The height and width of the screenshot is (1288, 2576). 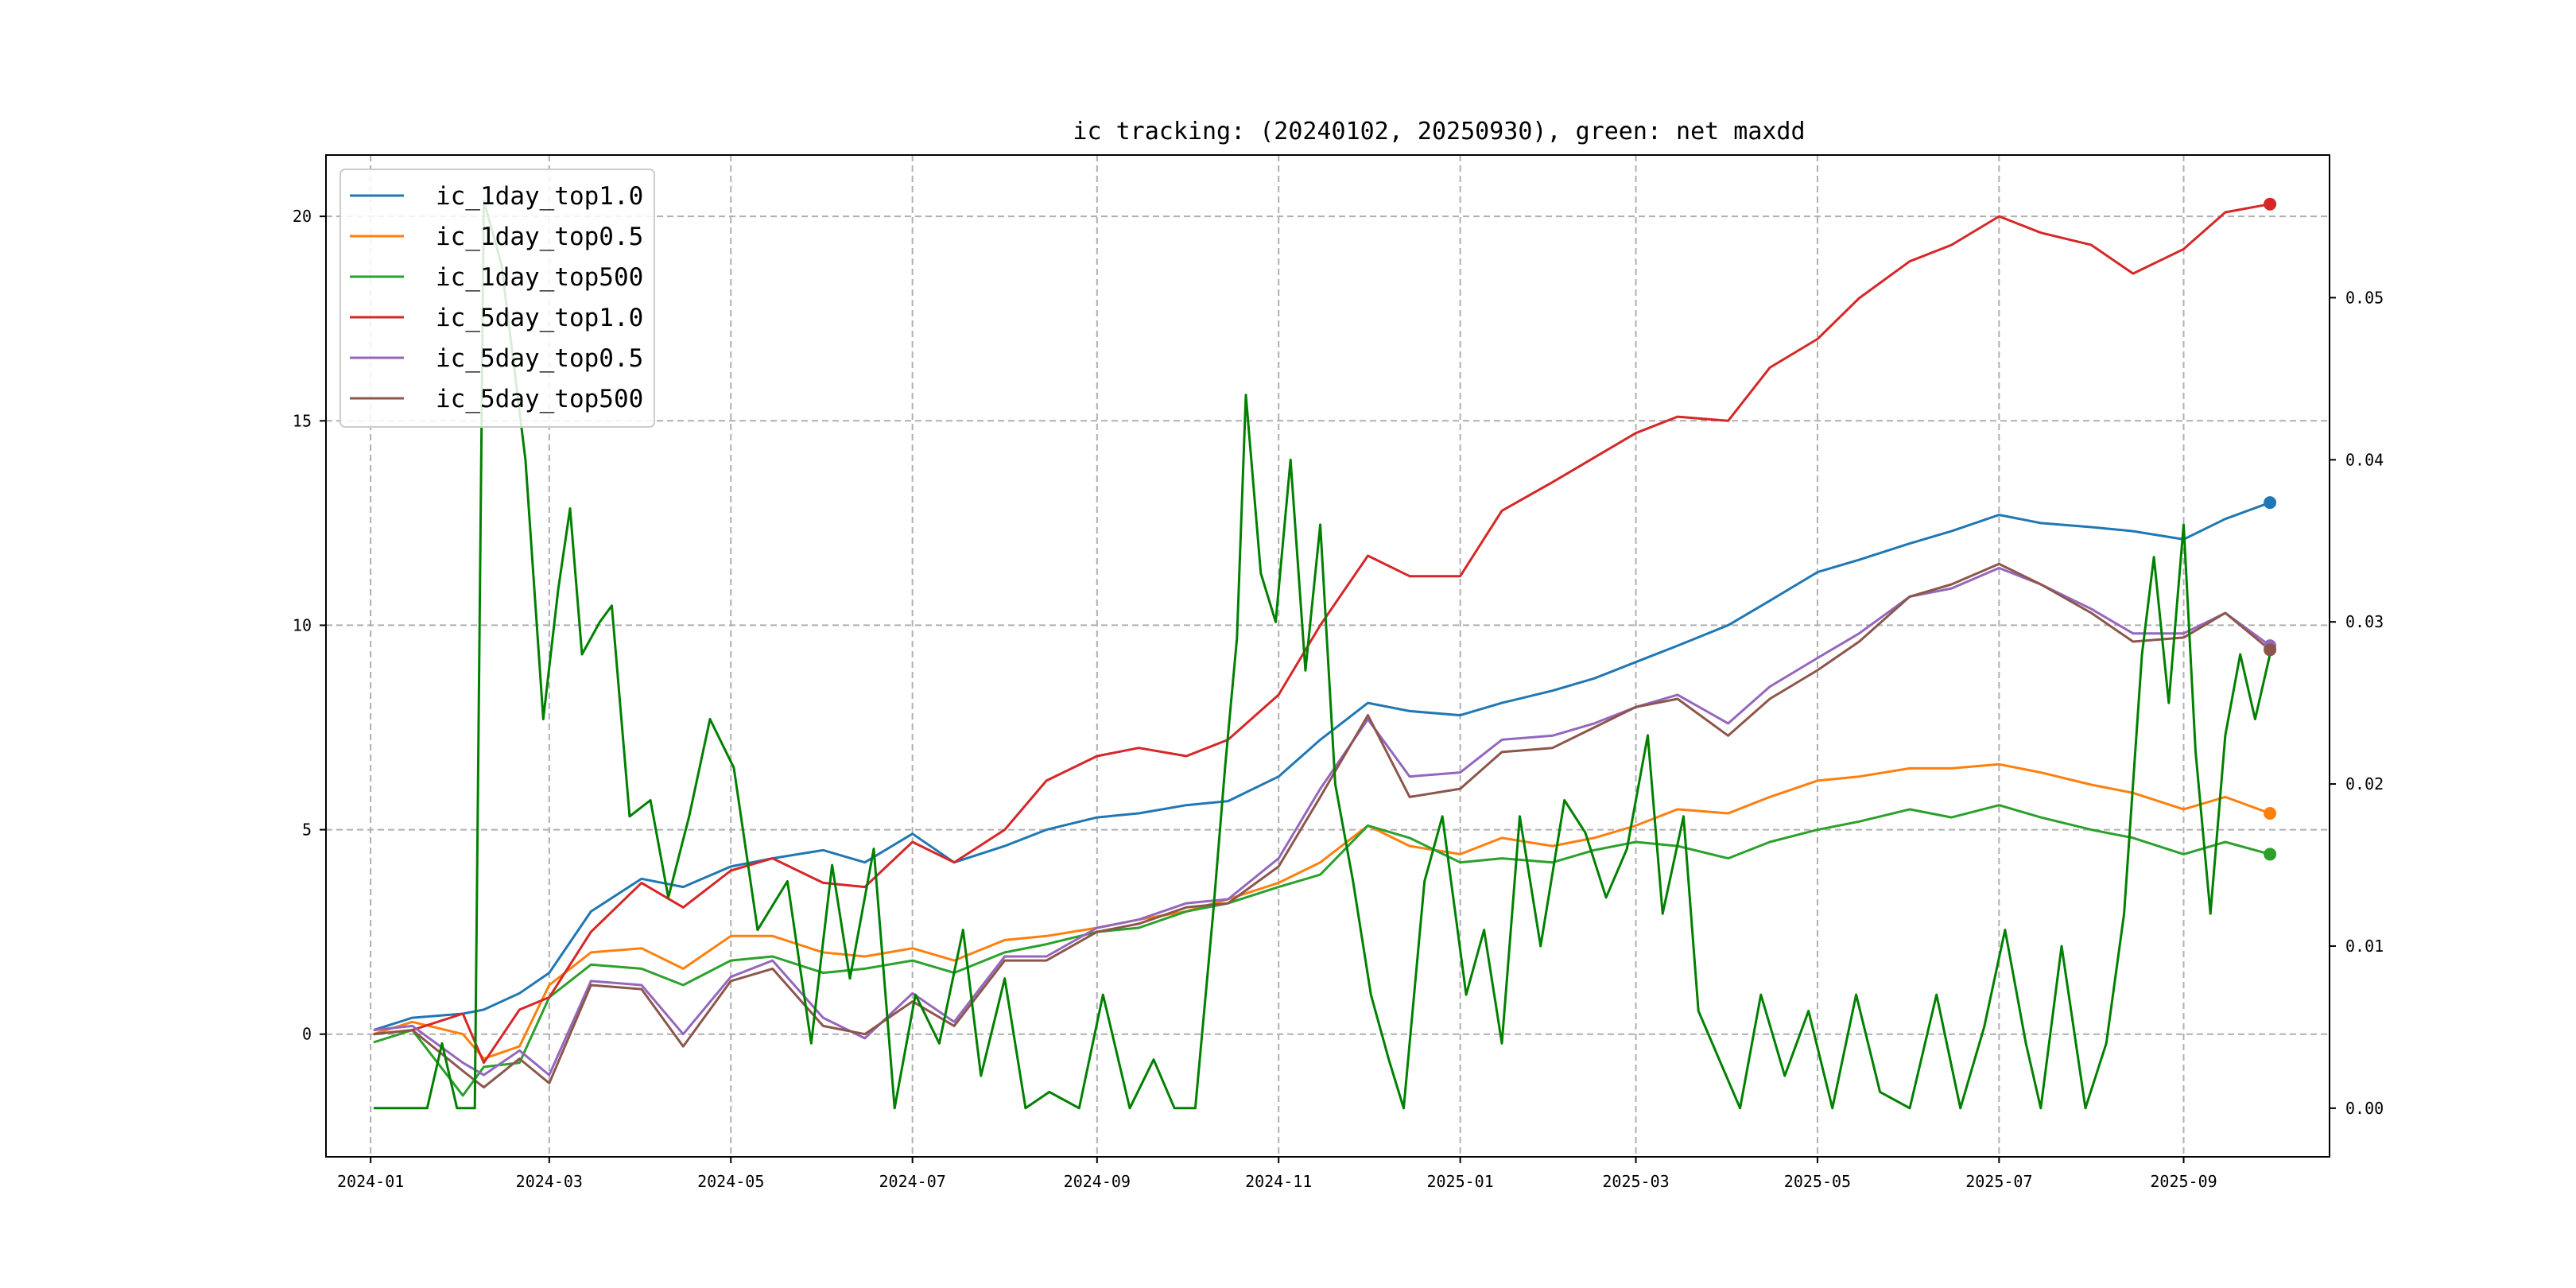 I want to click on x-tick-label: 2024-09, so click(x=1097, y=1181).